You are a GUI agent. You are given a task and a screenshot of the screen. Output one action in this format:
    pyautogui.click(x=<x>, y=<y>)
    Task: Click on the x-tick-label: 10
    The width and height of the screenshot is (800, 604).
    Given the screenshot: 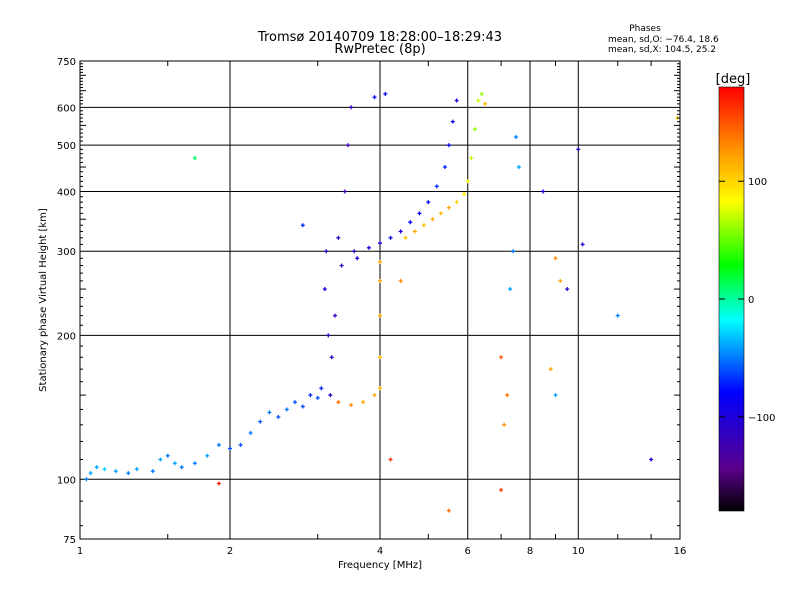 What is the action you would take?
    pyautogui.click(x=578, y=551)
    